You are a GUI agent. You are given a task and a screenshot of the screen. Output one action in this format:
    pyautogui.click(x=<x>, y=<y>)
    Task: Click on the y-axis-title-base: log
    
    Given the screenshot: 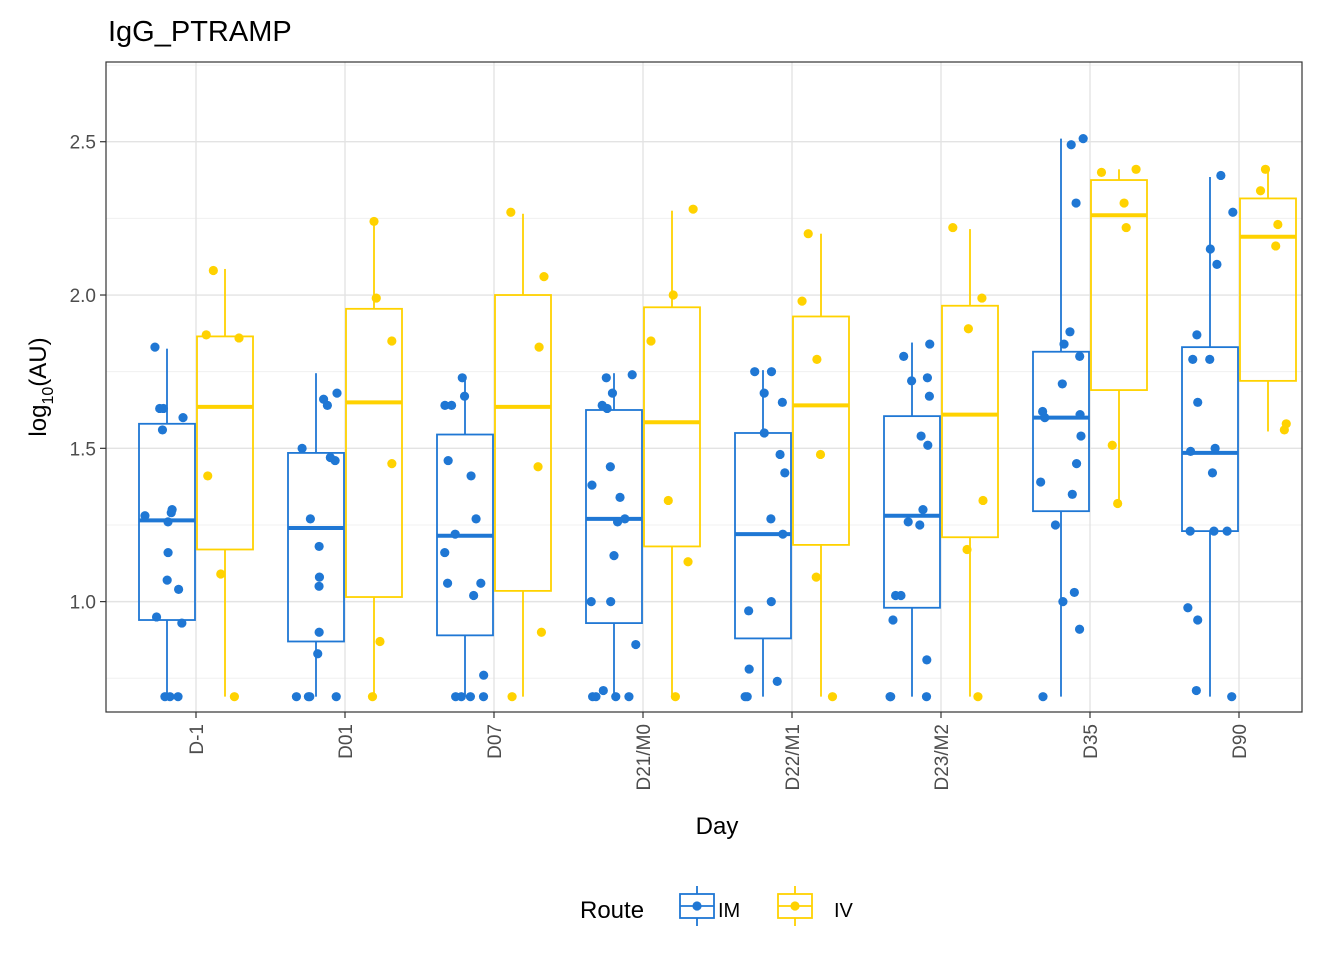 What is the action you would take?
    pyautogui.click(x=38, y=421)
    